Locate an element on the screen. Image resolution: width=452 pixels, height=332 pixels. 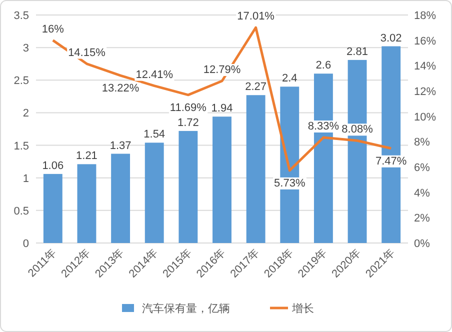
y2-tick-label: 0% is located at coordinates (422, 244).